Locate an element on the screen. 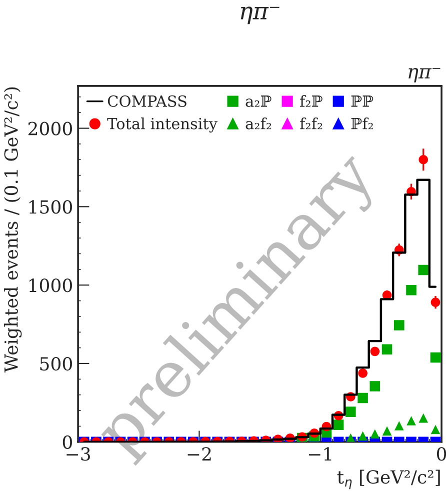 This screenshot has height=491, width=446. x-axis-title: t$_{η}$ [GeV²/c²] is located at coordinates (388, 480).